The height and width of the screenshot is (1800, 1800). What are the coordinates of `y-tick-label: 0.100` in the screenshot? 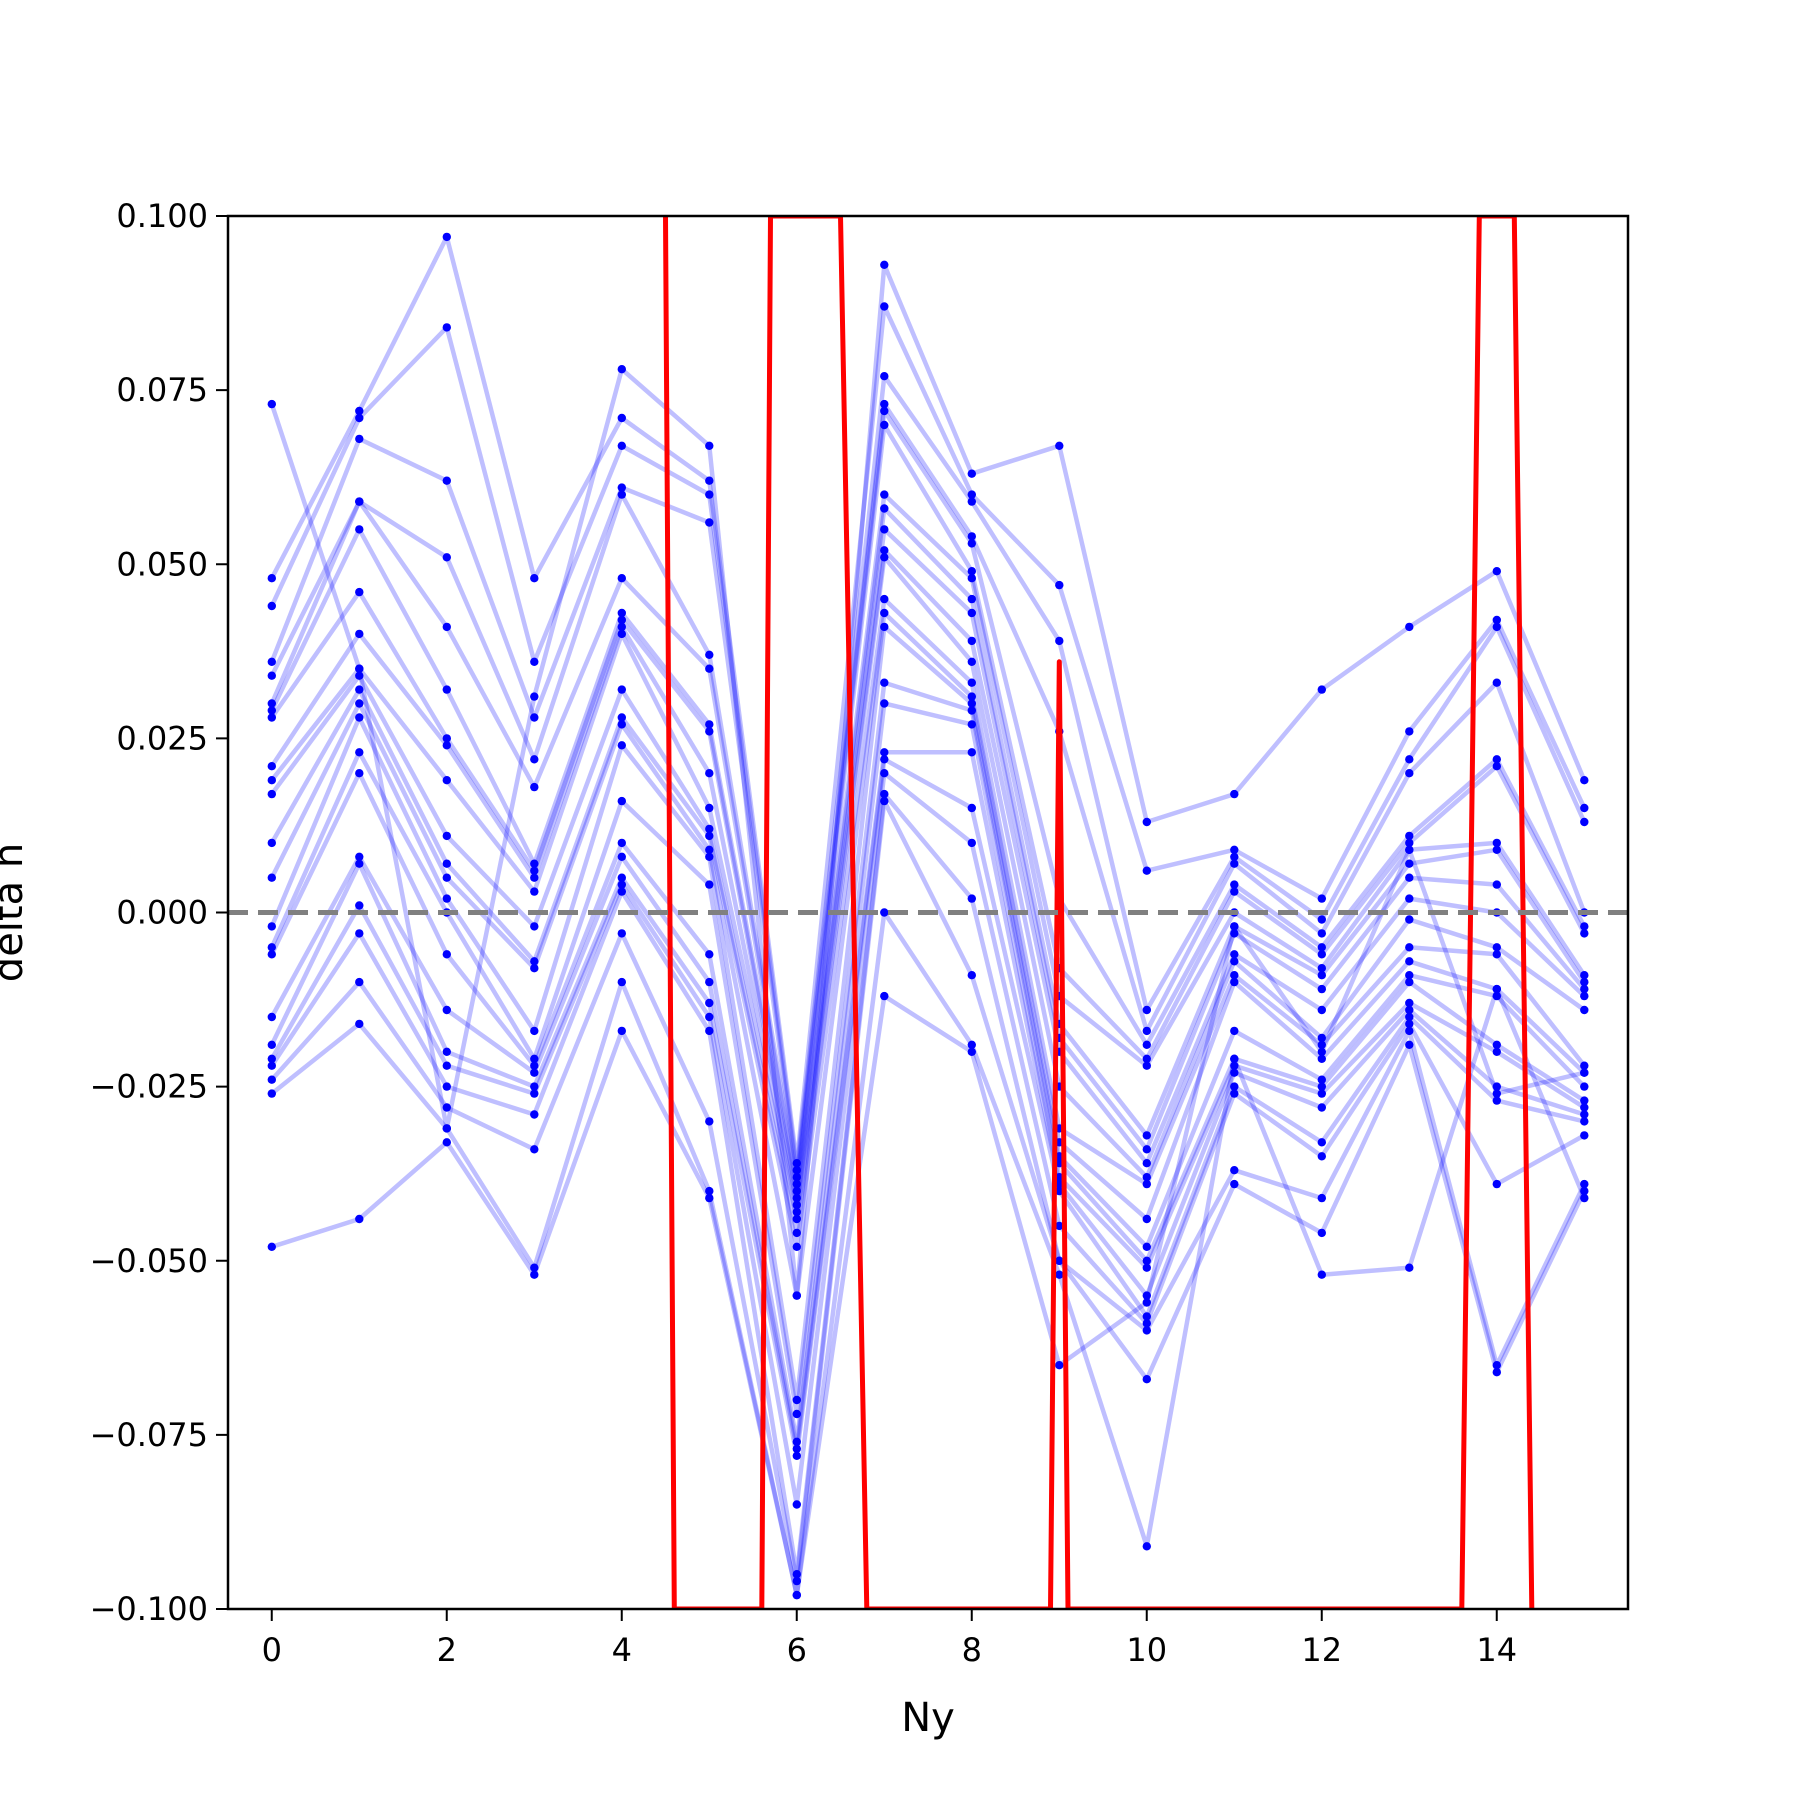 It's located at (162, 216).